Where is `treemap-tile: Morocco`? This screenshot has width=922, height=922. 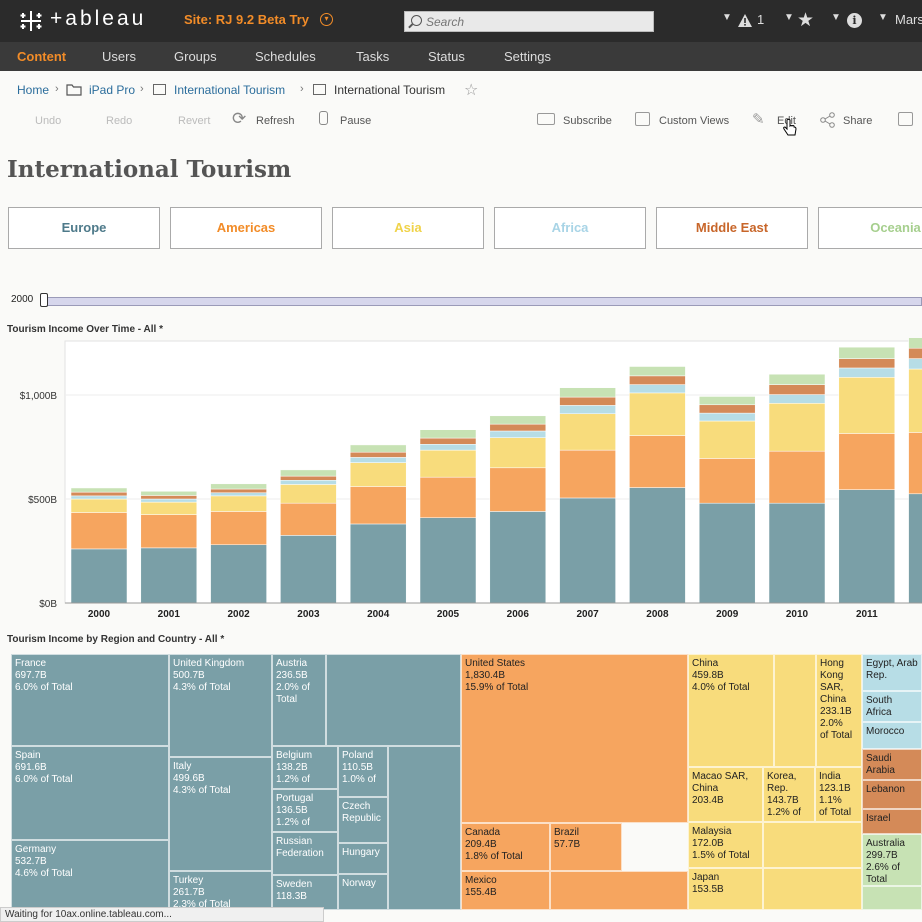 treemap-tile: Morocco is located at coordinates (892, 735).